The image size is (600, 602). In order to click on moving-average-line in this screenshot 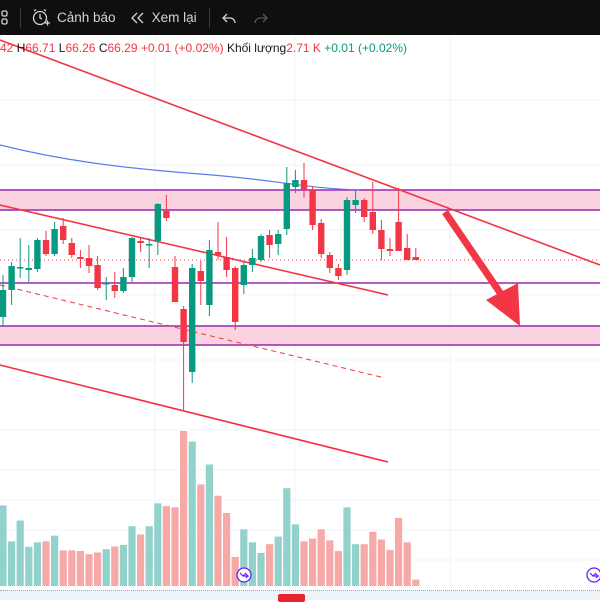, I will do `click(180, 167)`.